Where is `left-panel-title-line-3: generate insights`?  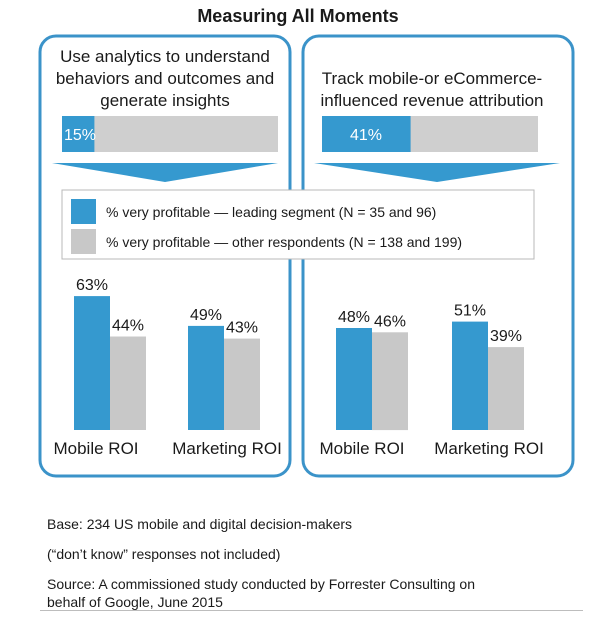
left-panel-title-line-3: generate insights is located at coordinates (164, 100).